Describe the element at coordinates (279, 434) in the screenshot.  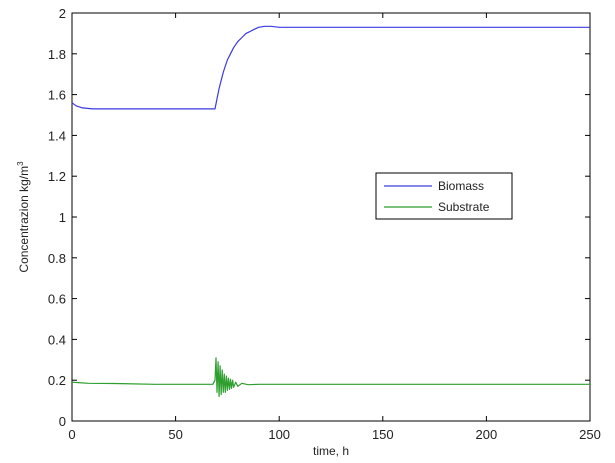
I see `x-tick-label: 100` at that location.